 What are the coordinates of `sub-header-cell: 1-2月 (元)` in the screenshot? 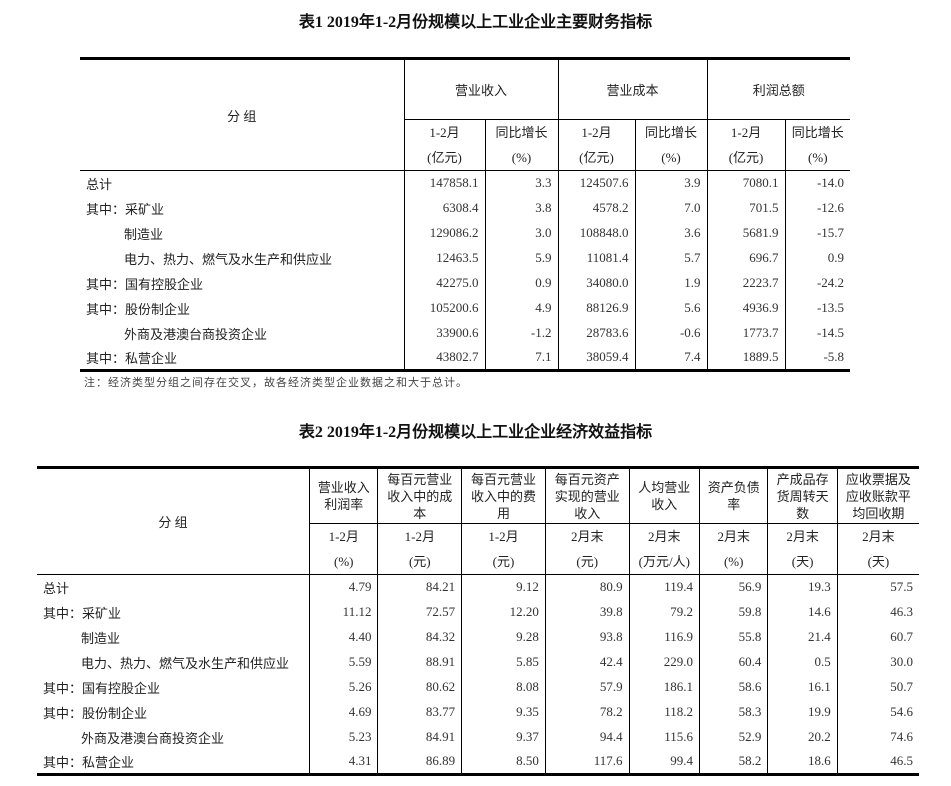 It's located at (503, 549).